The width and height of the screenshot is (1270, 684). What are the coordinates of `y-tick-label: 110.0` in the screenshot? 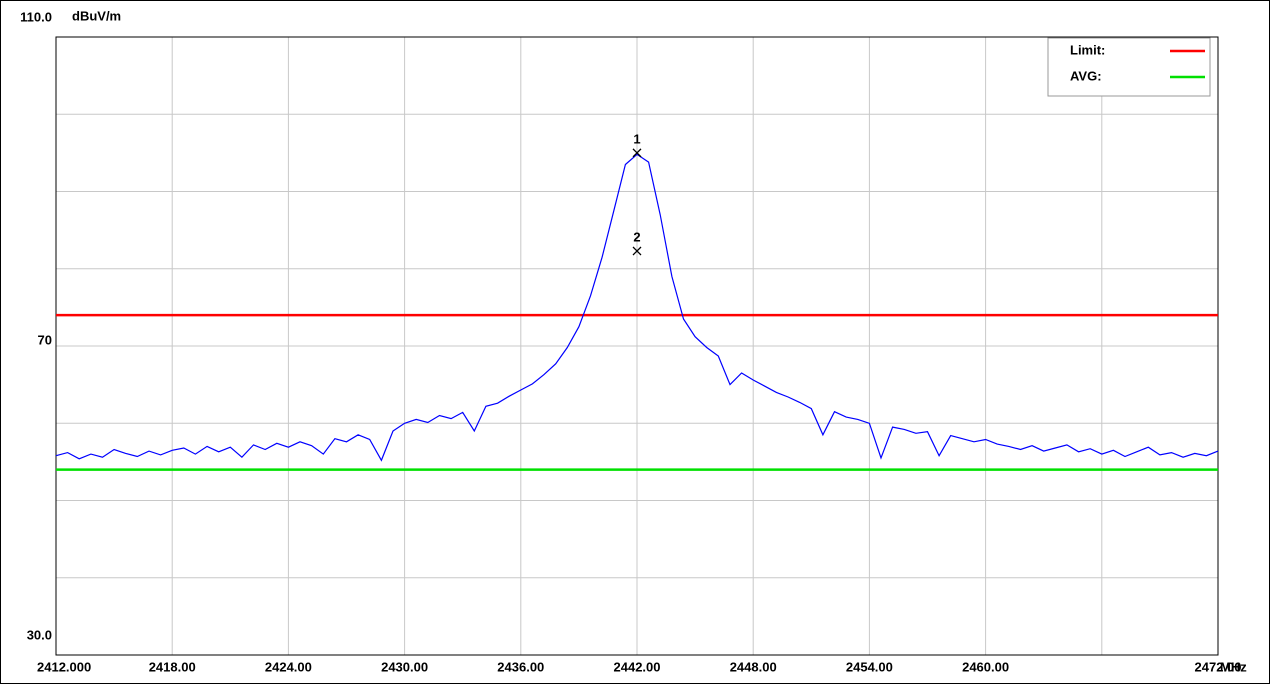 It's located at (36, 16).